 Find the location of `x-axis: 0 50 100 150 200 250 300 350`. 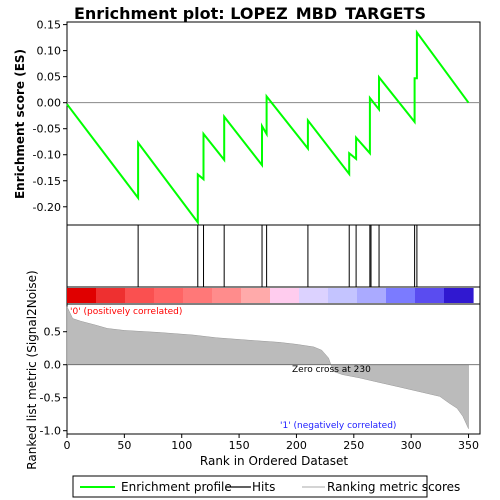

x-axis: 0 50 100 150 200 250 300 350 is located at coordinates (271, 443).